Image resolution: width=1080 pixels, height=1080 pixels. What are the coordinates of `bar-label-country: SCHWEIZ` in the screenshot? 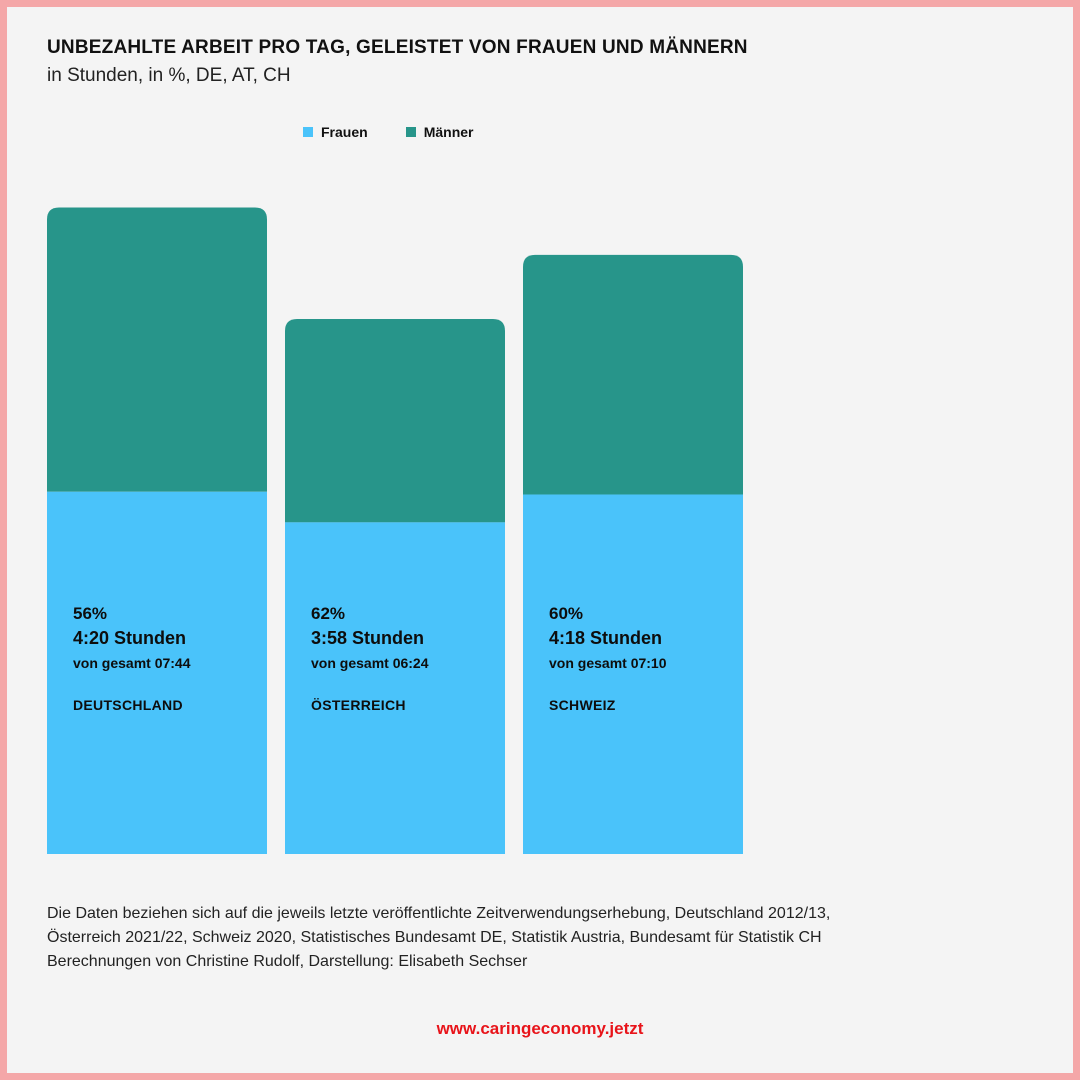 It's located at (582, 705).